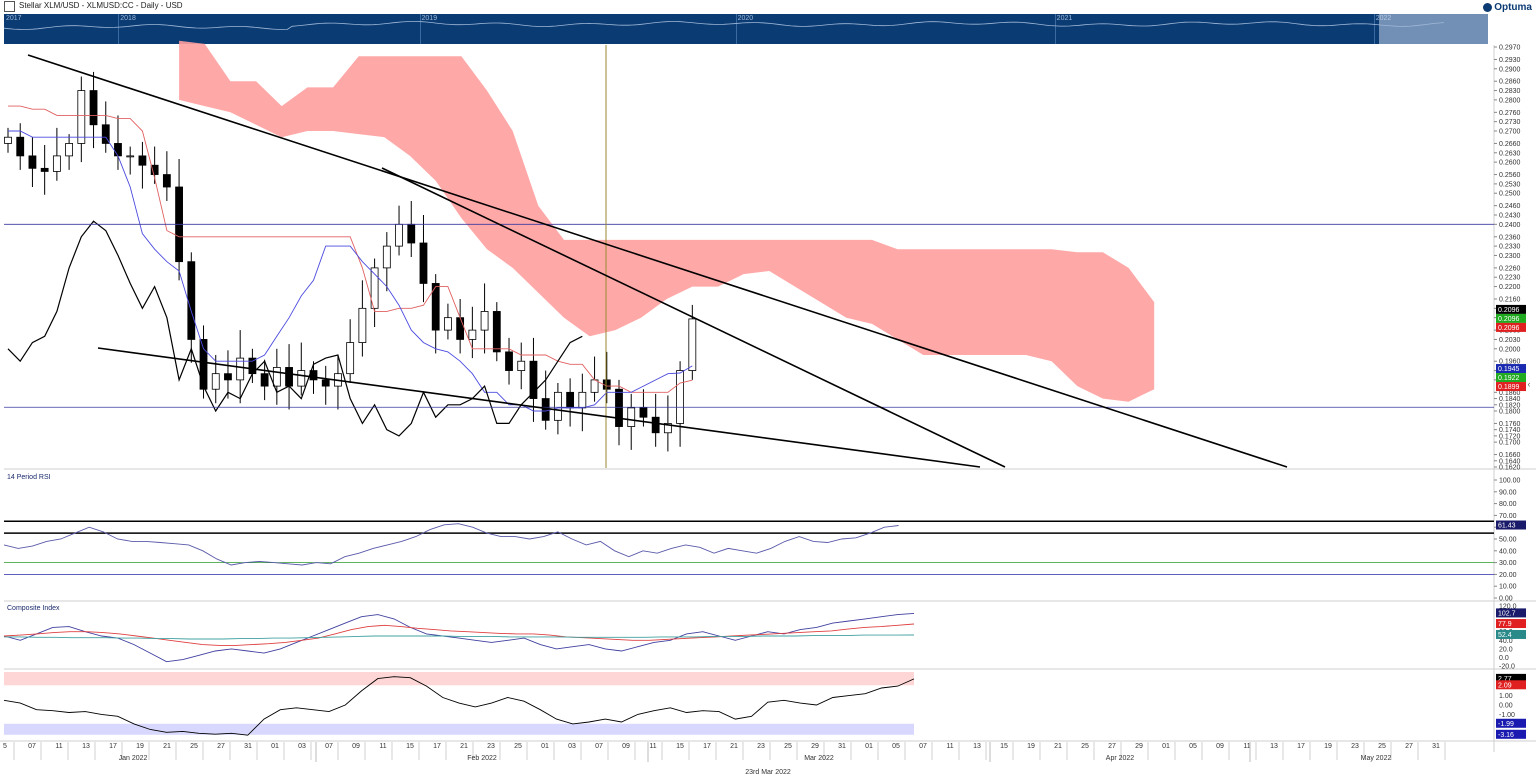  Describe the element at coordinates (1505, 679) in the screenshot. I see `optex-badge: 2.77` at that location.